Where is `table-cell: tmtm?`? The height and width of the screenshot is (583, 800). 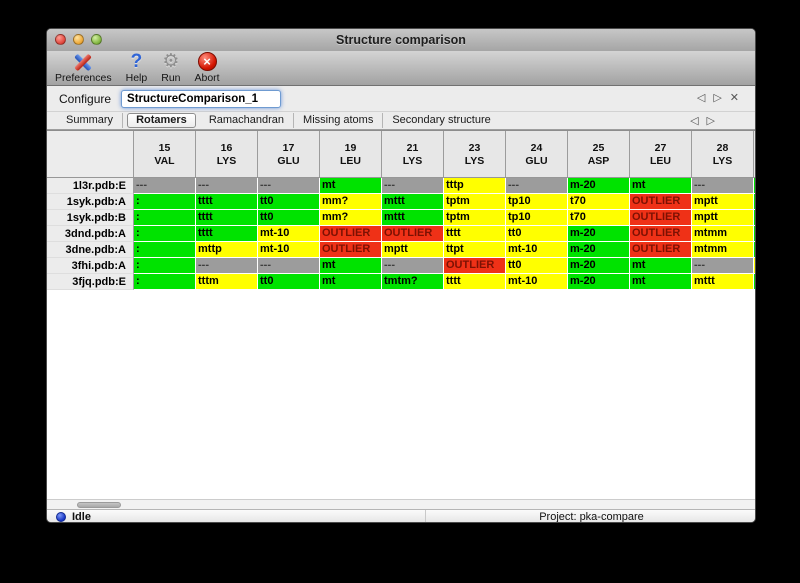
table-cell: tmtm? is located at coordinates (413, 282).